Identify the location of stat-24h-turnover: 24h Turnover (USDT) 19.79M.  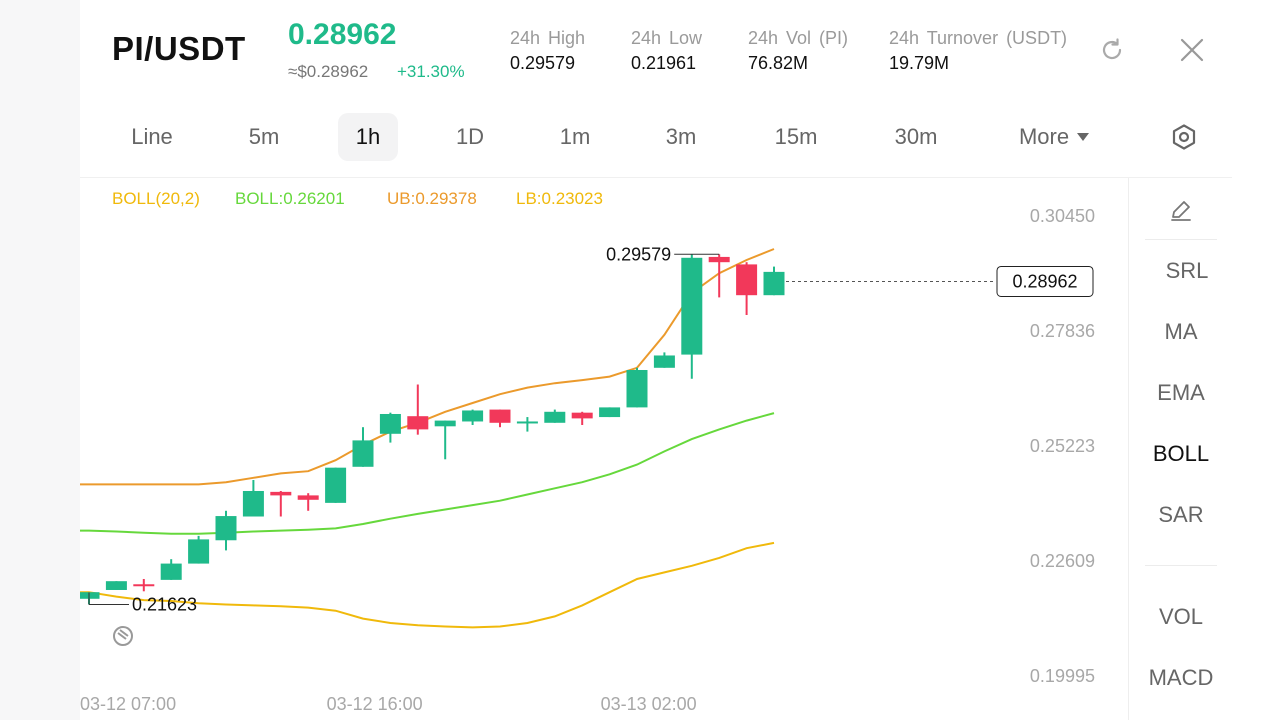
(978, 51).